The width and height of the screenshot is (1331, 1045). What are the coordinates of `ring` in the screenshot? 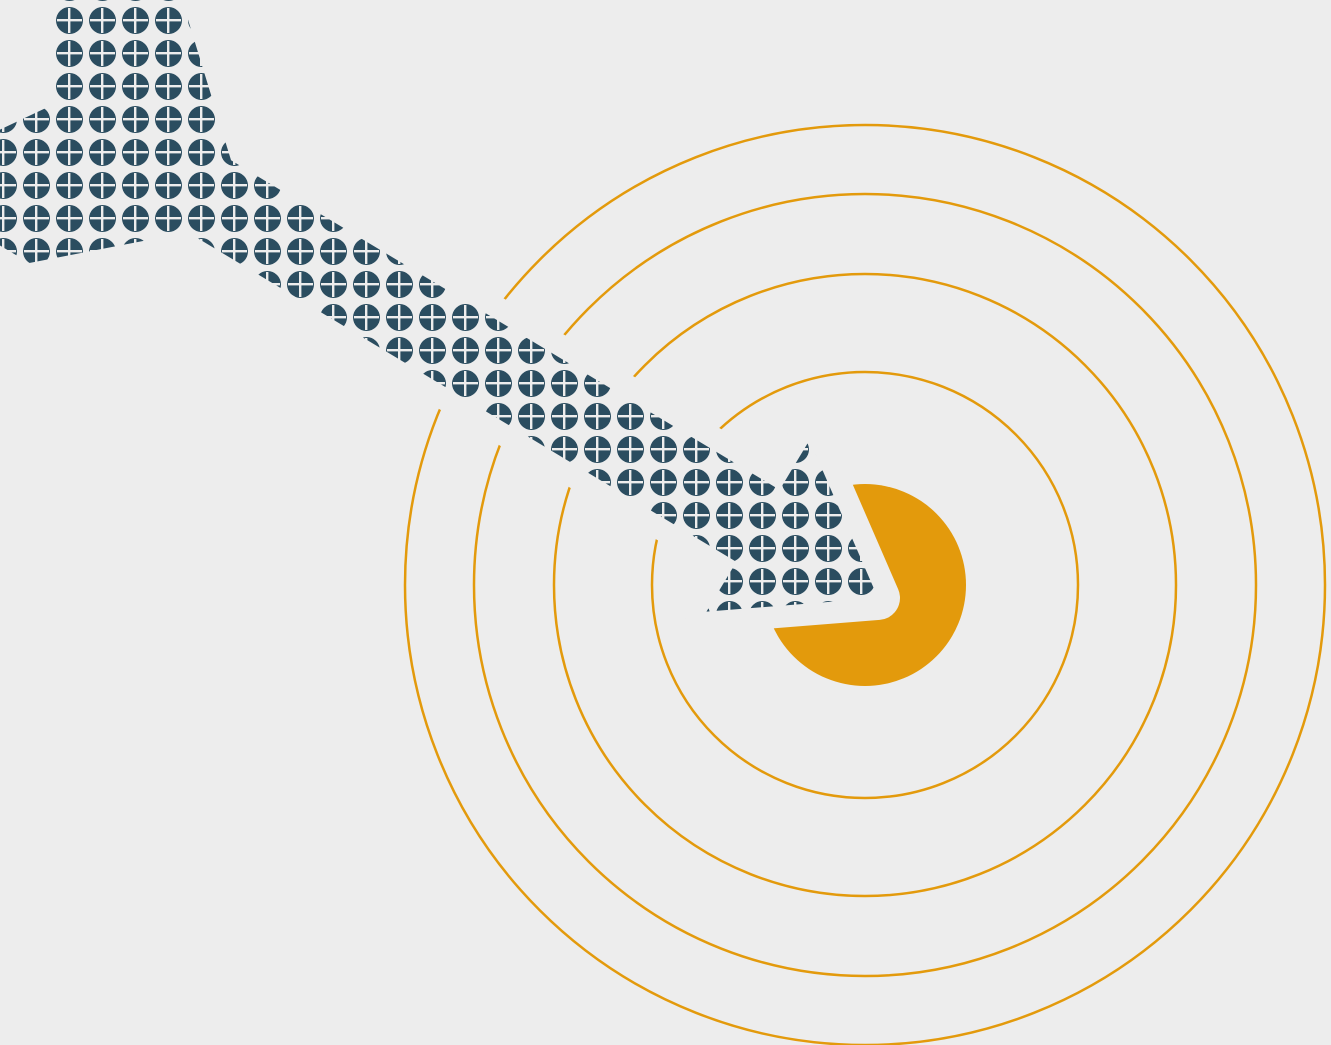 It's located at (865, 585).